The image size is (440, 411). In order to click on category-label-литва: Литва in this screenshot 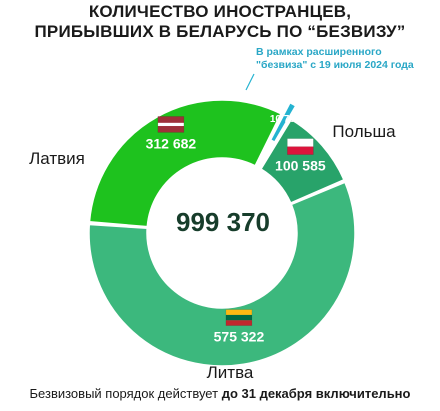, I will do `click(230, 372)`.